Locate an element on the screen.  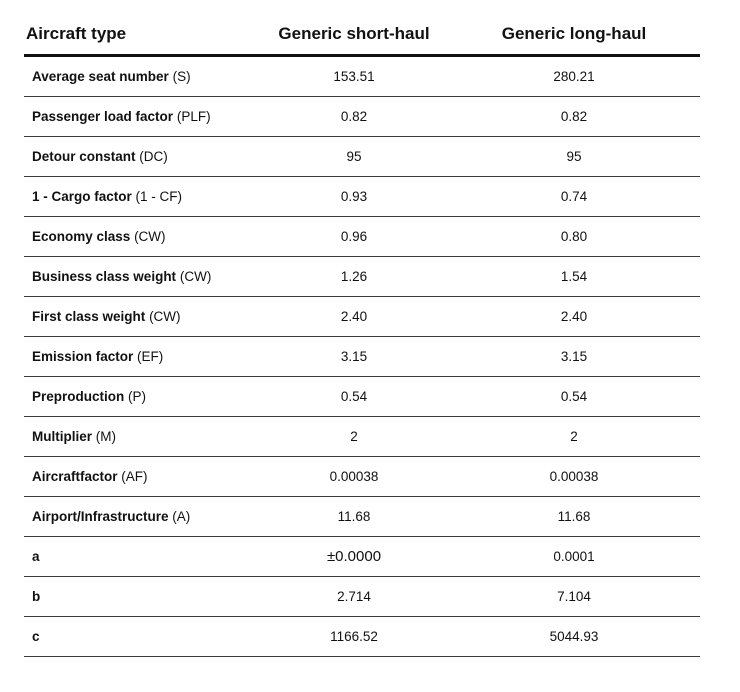
parameter-abbreviation: (A) is located at coordinates (181, 516).